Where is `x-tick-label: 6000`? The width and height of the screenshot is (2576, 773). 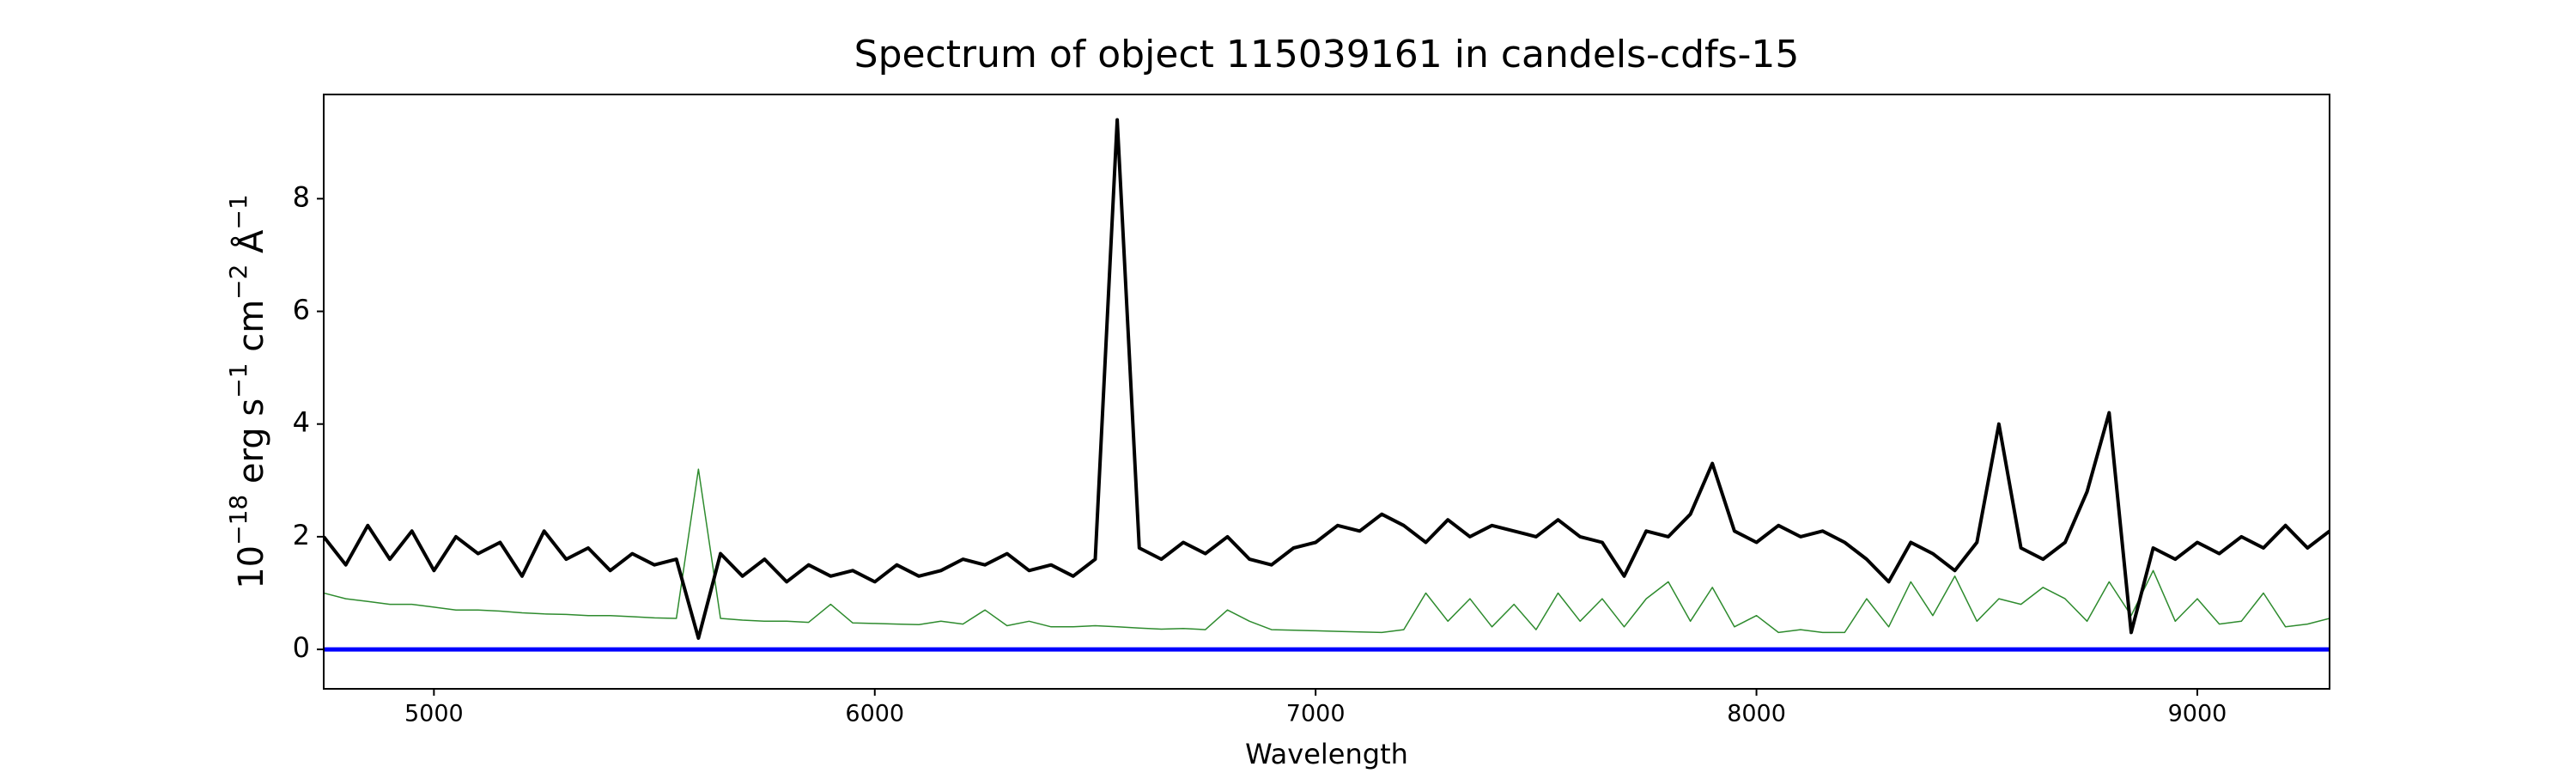
x-tick-label: 6000 is located at coordinates (874, 714).